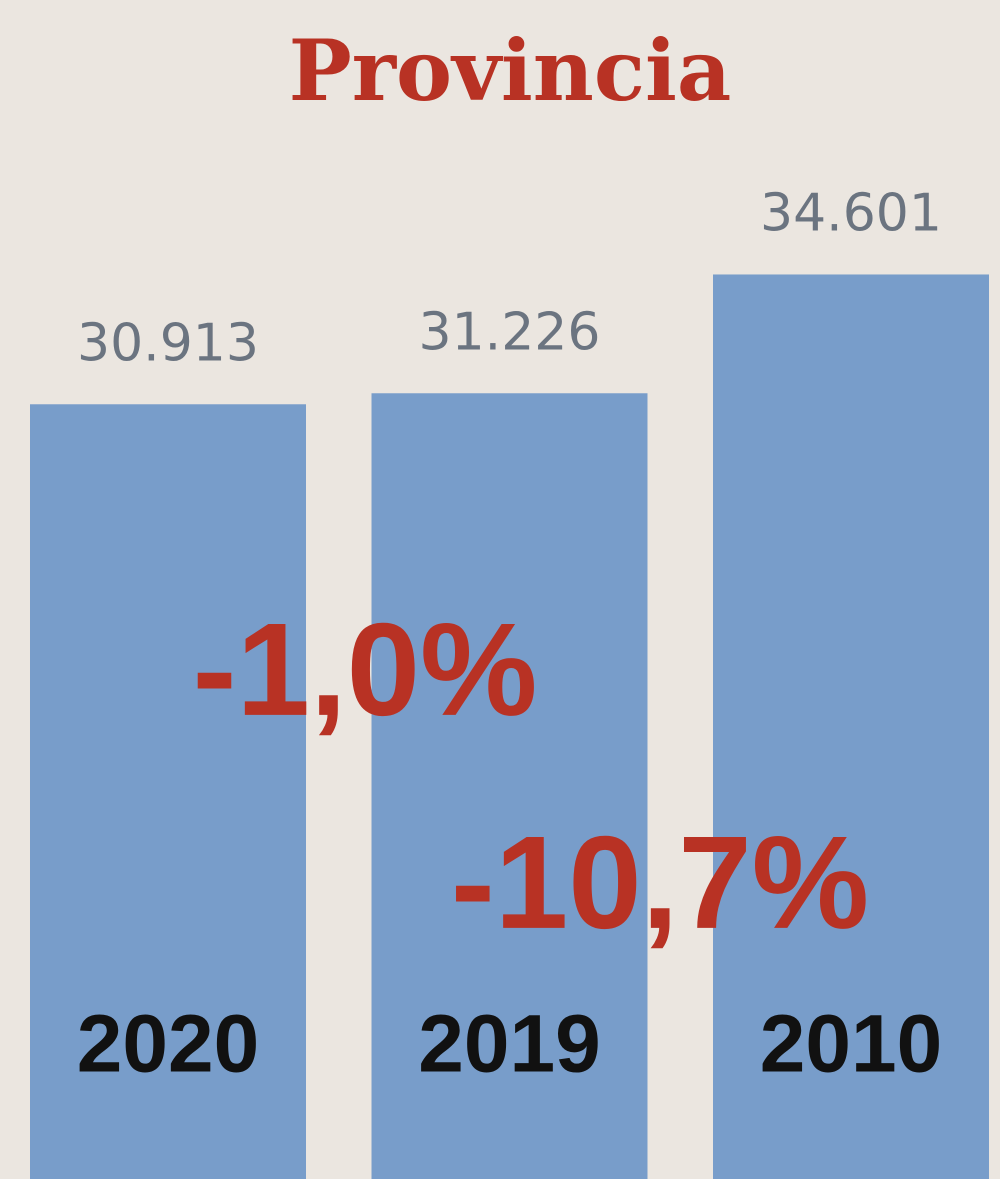 The image size is (1000, 1179). I want to click on value-label: 30.913, so click(168, 343).